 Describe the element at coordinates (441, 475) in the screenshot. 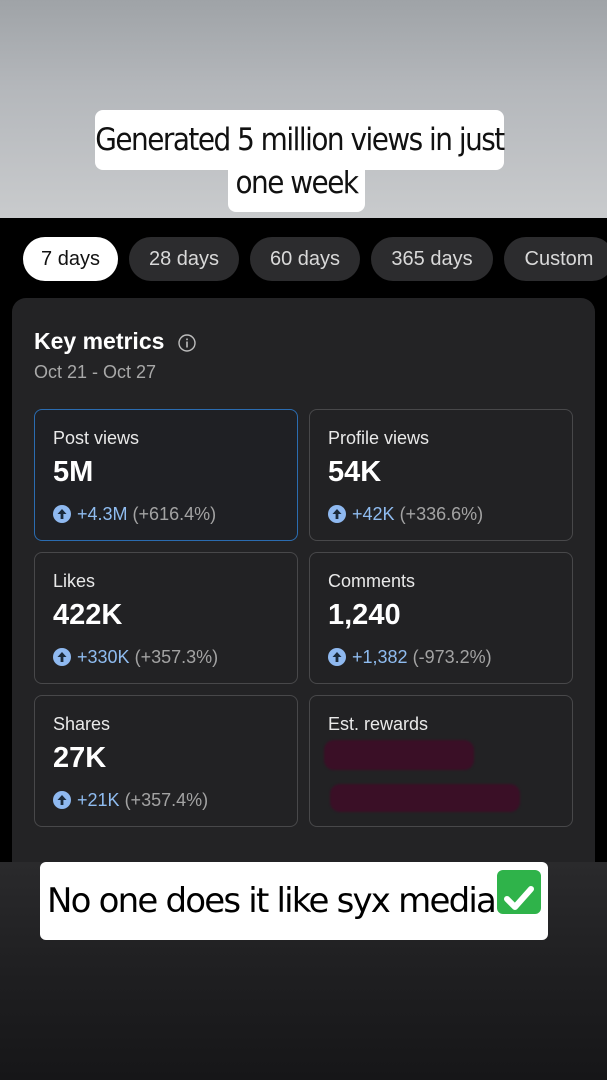

I see `metric-card-profile-views: Profile views 54K +42K (+336.6%)` at that location.